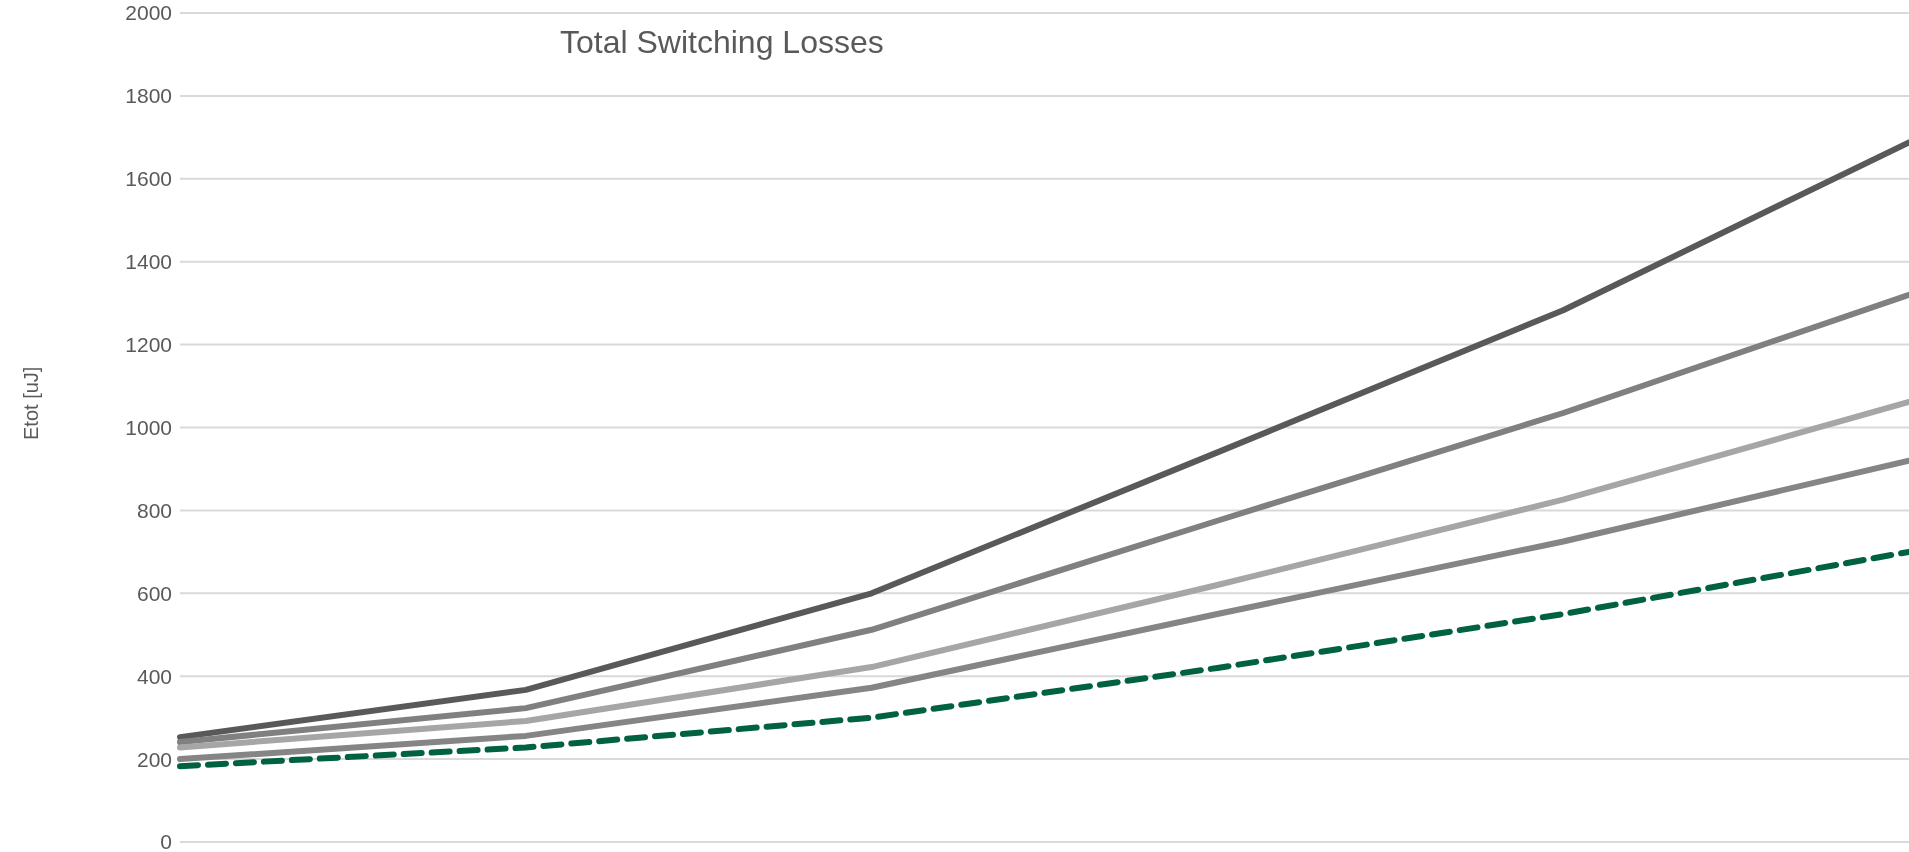 This screenshot has width=1909, height=852. What do you see at coordinates (148, 179) in the screenshot?
I see `y-tick-label: 1600` at bounding box center [148, 179].